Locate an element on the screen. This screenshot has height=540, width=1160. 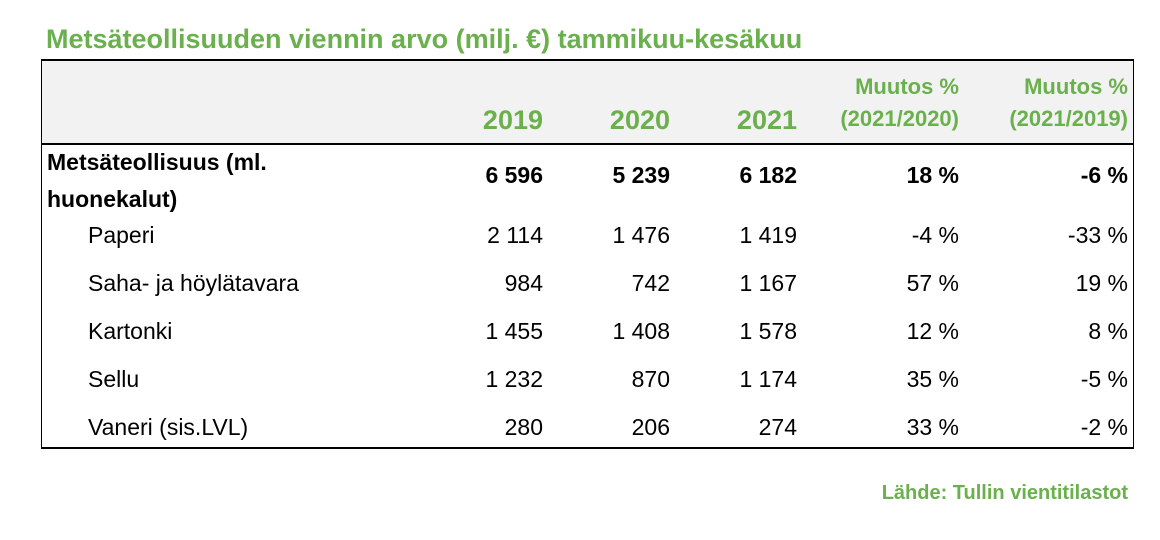
cell-change: 12 % is located at coordinates (932, 331).